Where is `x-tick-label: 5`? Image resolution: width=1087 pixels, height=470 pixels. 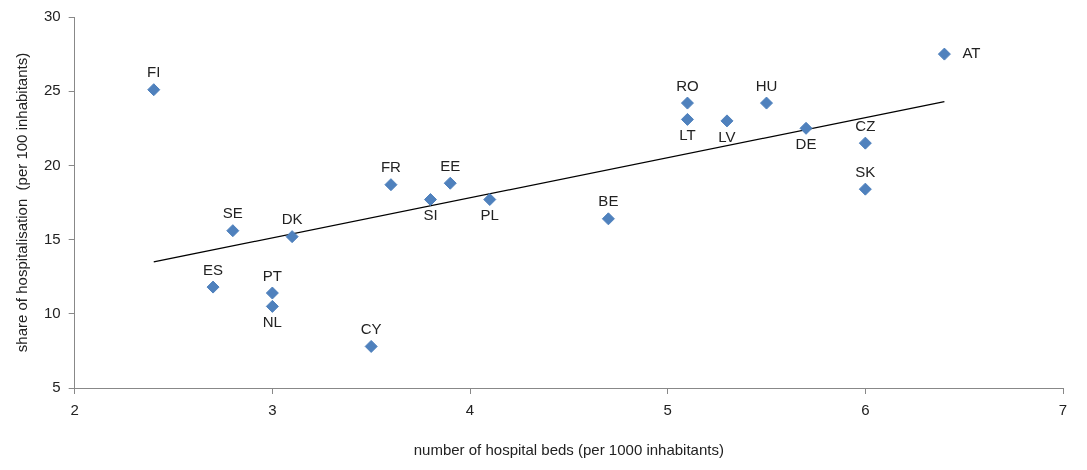
x-tick-label: 5 is located at coordinates (667, 410).